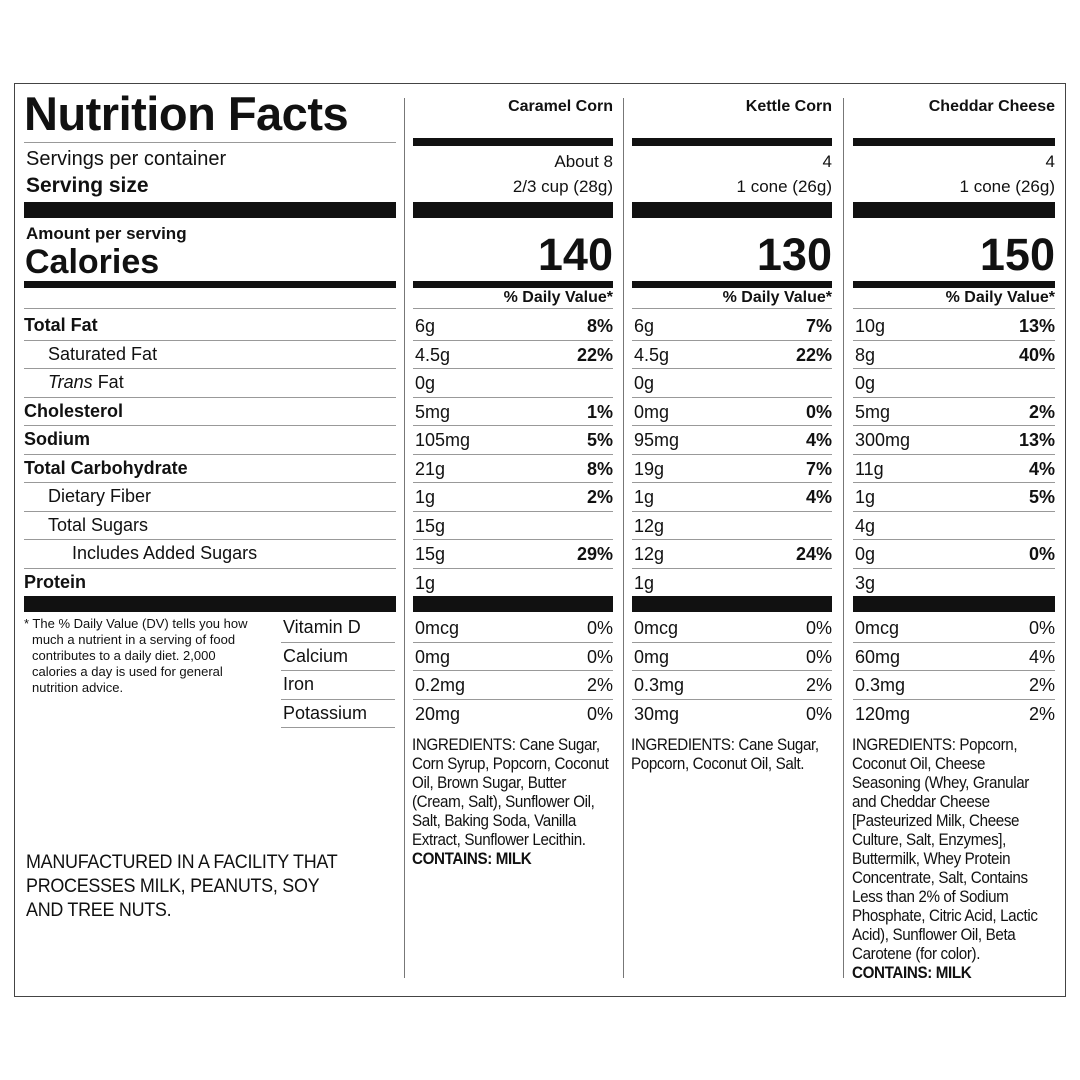 The height and width of the screenshot is (1080, 1080). What do you see at coordinates (649, 525) in the screenshot?
I see `nutrient-amount: 12g` at bounding box center [649, 525].